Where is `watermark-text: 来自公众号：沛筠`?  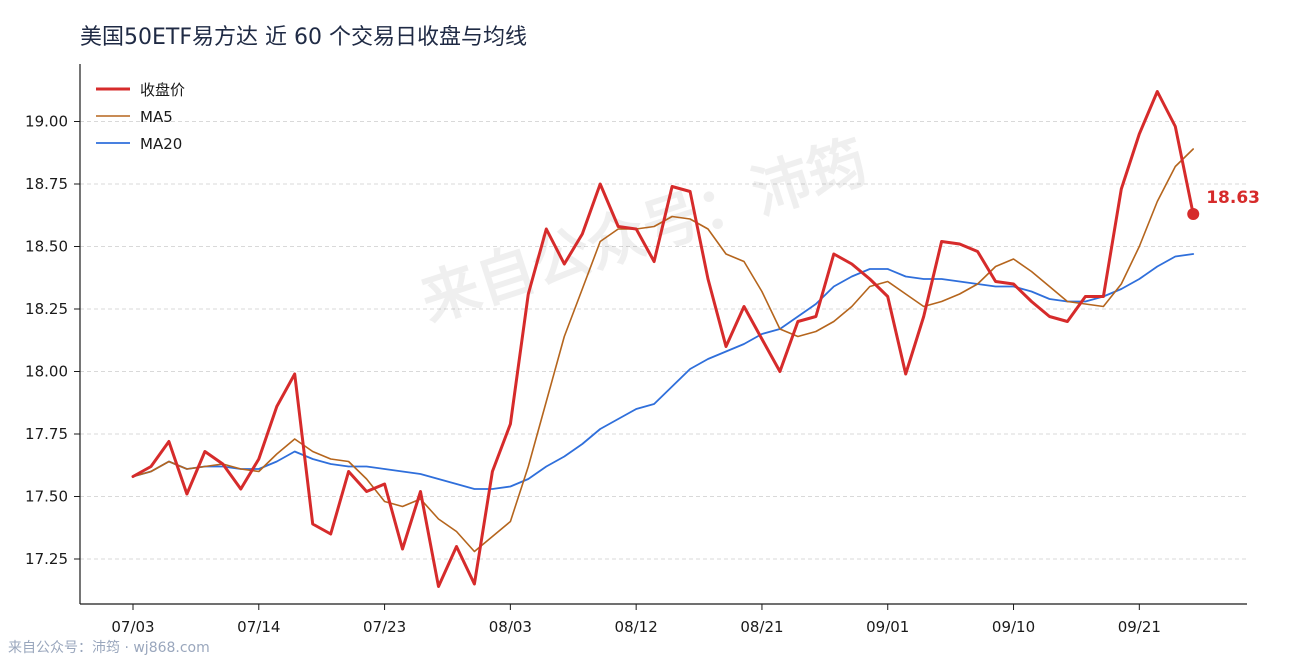
watermark-text: 来自公众号：沛筠 is located at coordinates (644, 231).